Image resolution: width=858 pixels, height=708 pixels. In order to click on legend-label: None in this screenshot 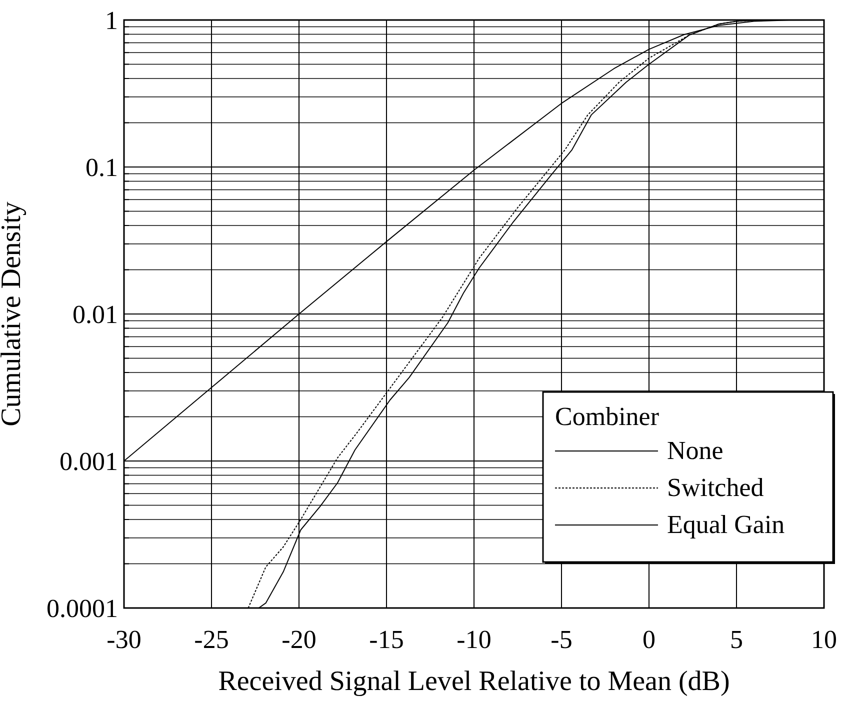, I will do `click(695, 450)`.